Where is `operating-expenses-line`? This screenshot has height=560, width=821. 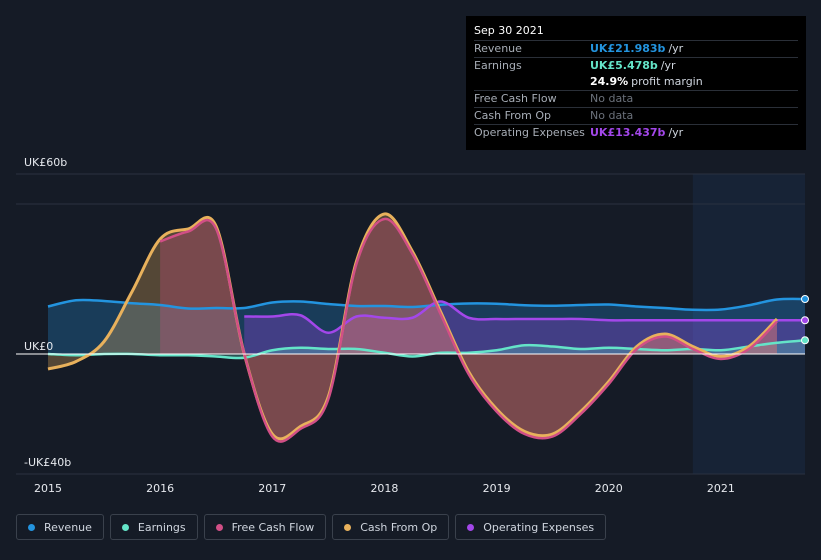 operating-expenses-line is located at coordinates (524, 317).